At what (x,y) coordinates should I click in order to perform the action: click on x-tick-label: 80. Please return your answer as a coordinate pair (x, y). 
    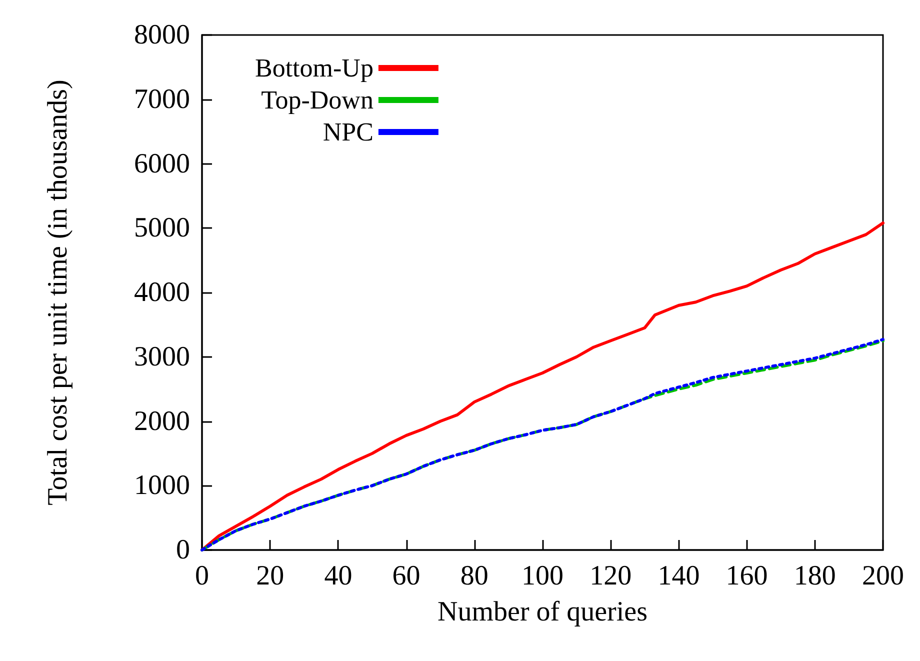
    Looking at the image, I should click on (474, 576).